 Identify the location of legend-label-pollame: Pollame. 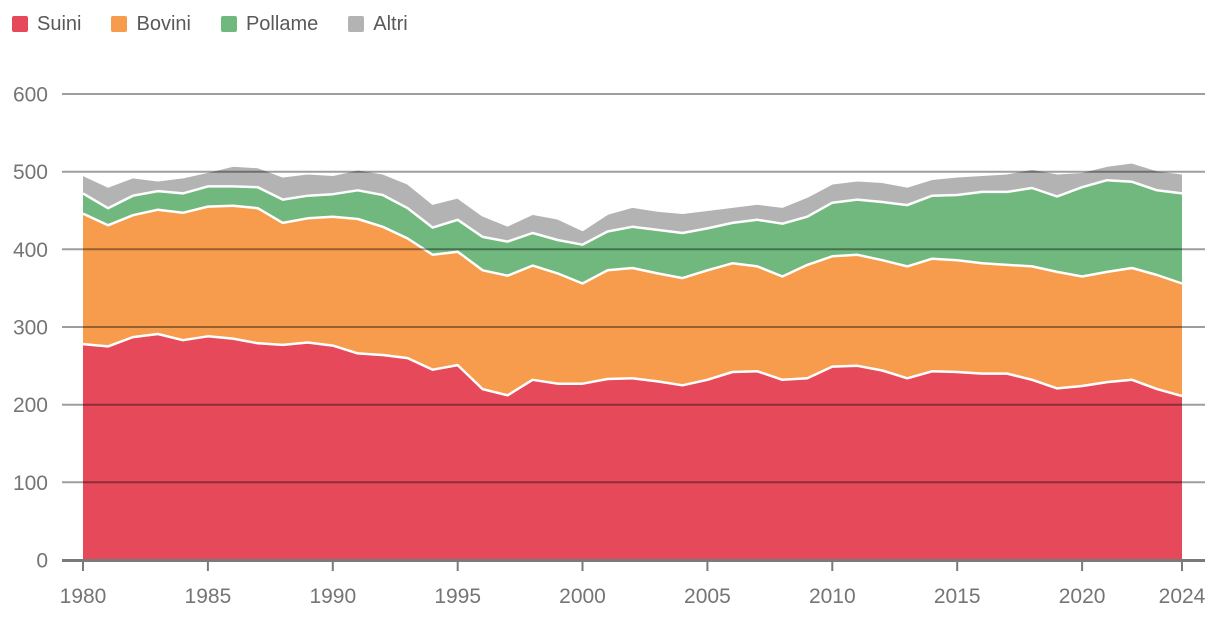
(282, 24).